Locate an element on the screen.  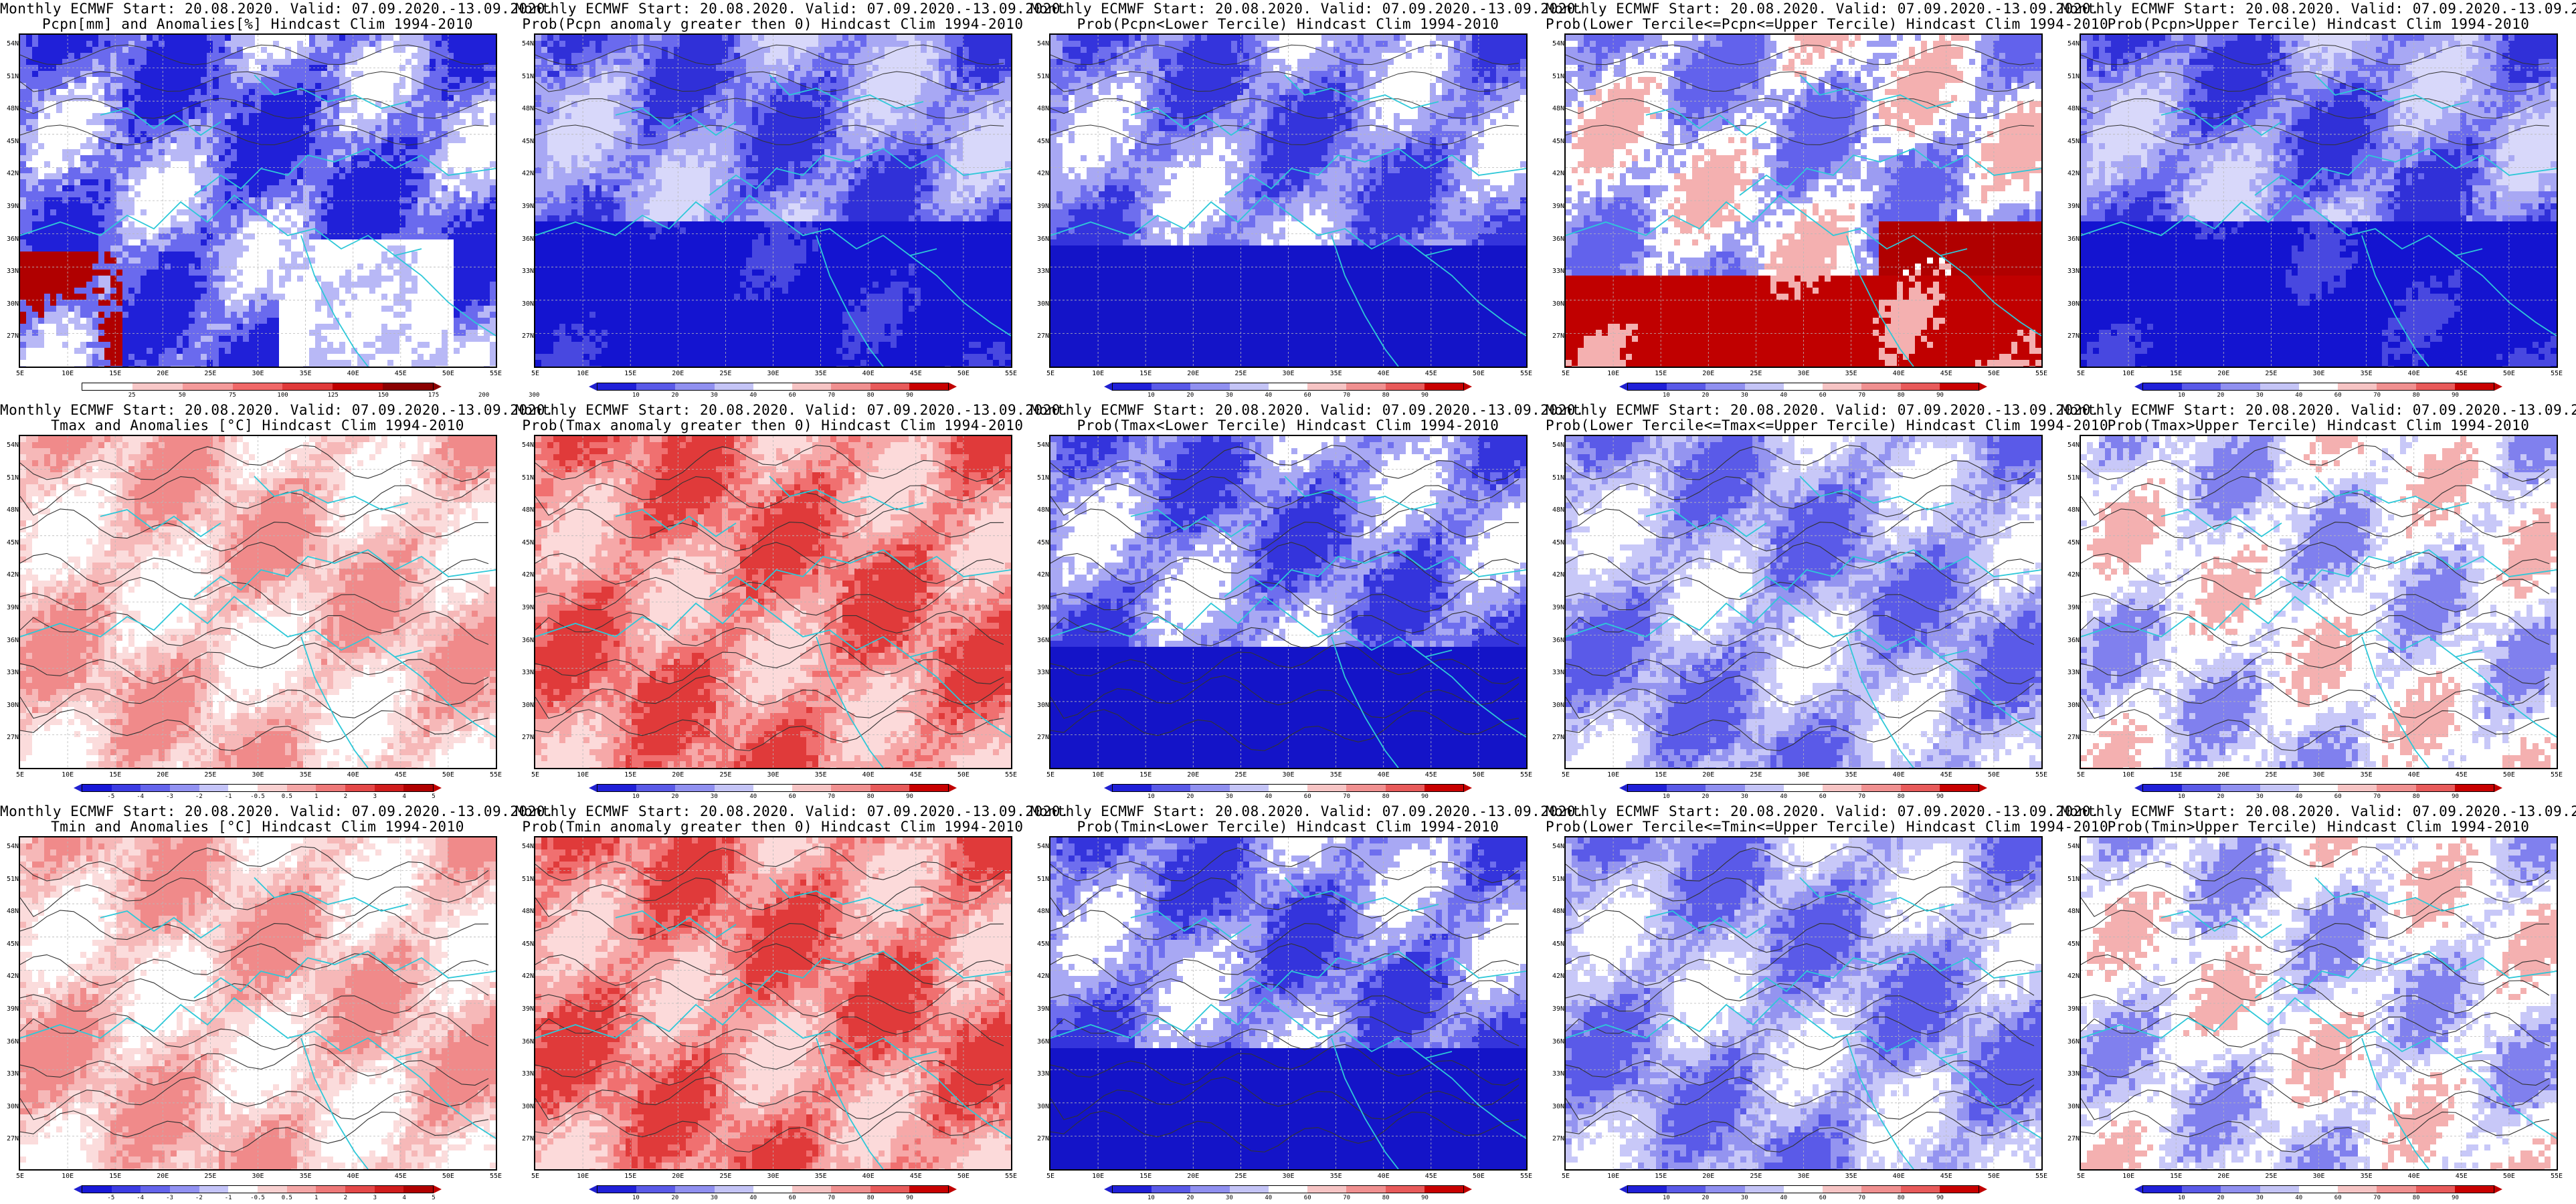
colorbar-tick-label: 70 is located at coordinates (1346, 796).